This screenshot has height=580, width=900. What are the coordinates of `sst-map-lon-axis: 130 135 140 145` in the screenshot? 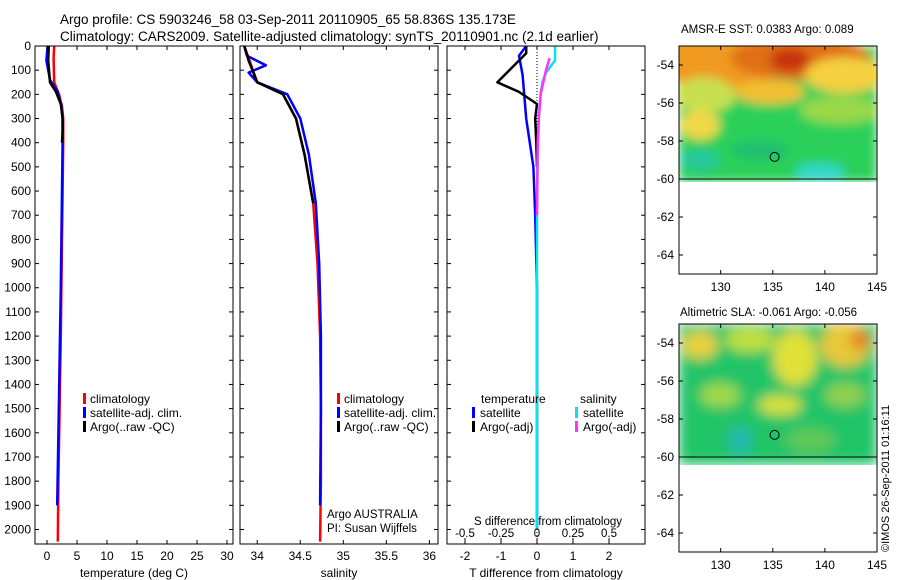 It's located at (799, 170).